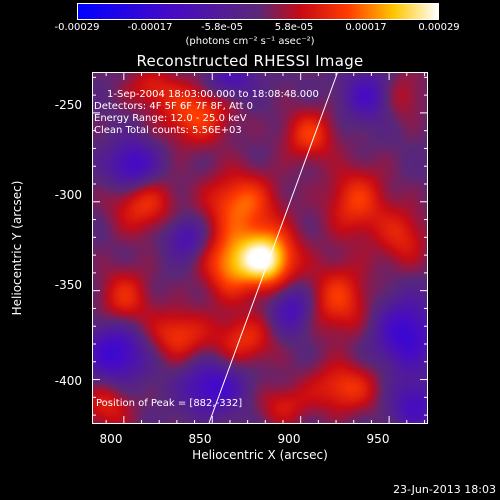  I want to click on annotation-time-range: 1-Sep-2004 18:03:00.000 to 18:08:48.000, so click(213, 94).